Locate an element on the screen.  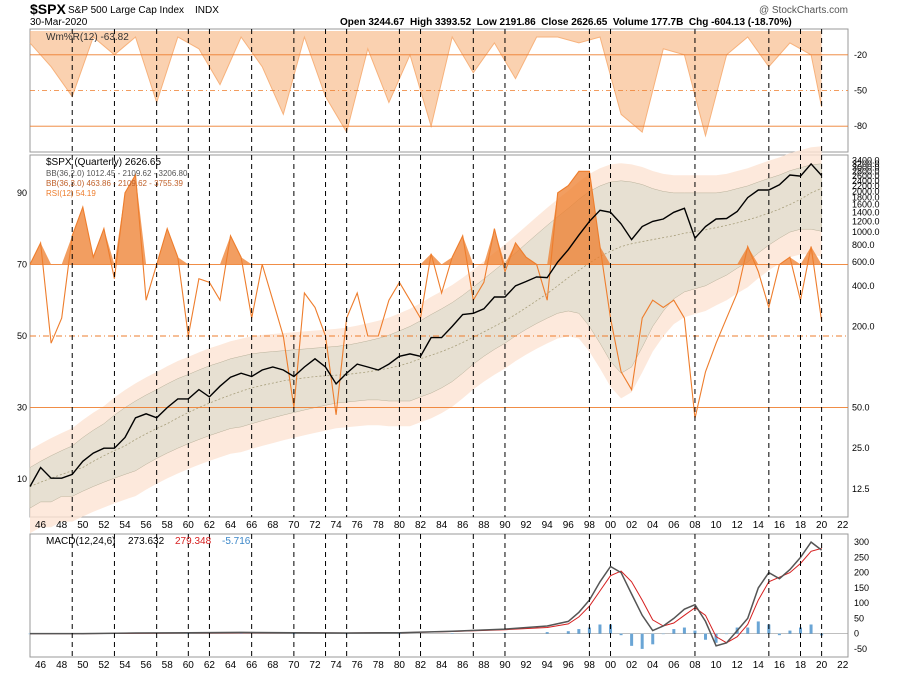
x-axis-tick: 58 is located at coordinates (168, 525).